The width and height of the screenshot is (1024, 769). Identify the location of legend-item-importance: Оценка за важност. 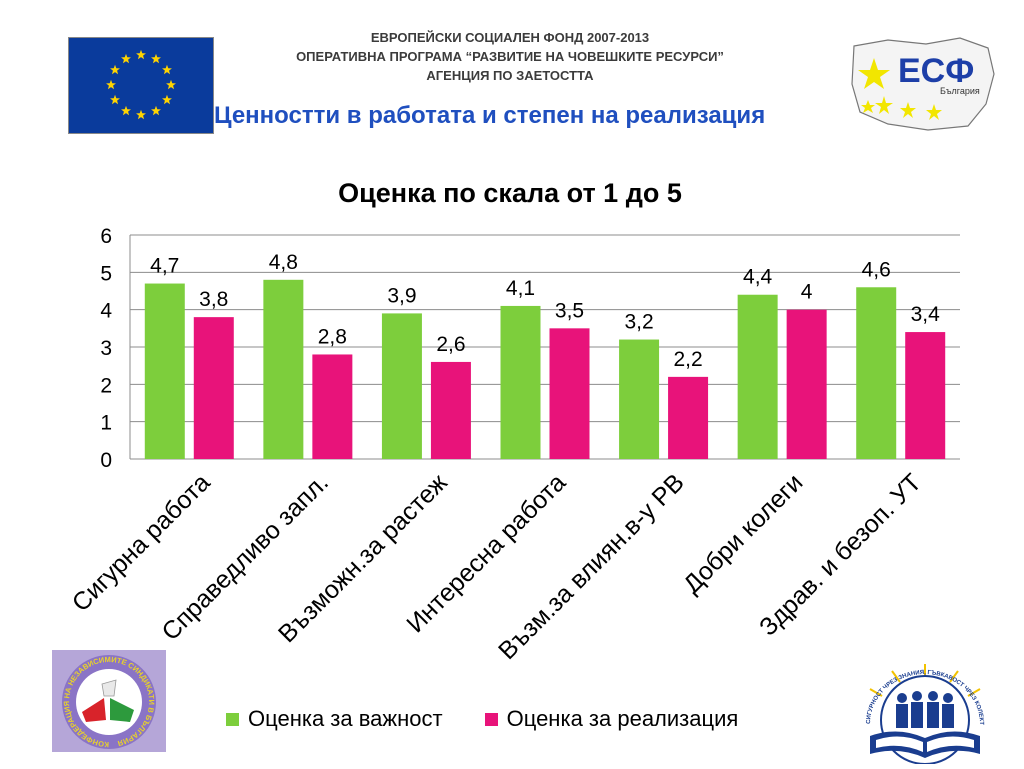
(334, 719).